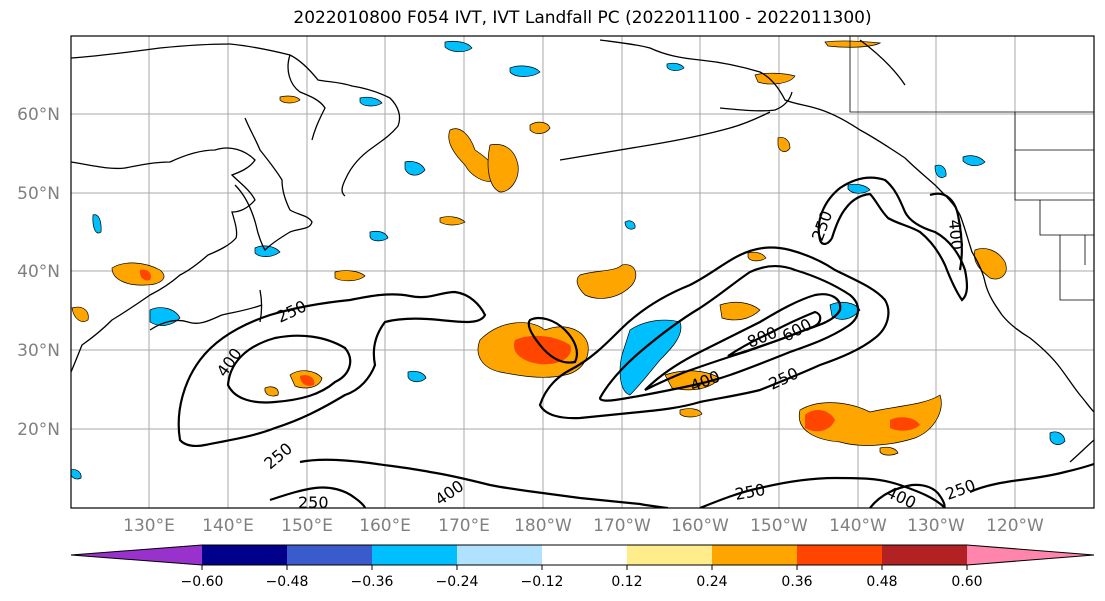 This screenshot has width=1105, height=601. I want to click on longitude-label: 160°E, so click(385, 526).